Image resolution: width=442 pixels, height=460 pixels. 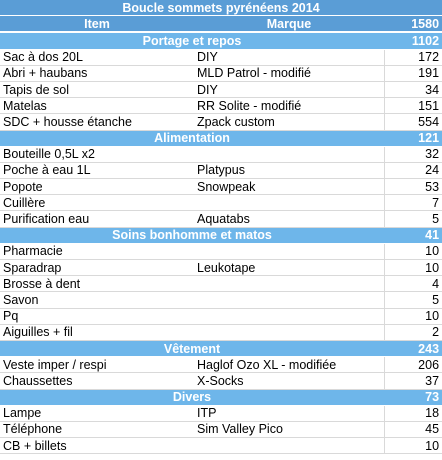 I want to click on item-name: Chaussettes, so click(x=97, y=381).